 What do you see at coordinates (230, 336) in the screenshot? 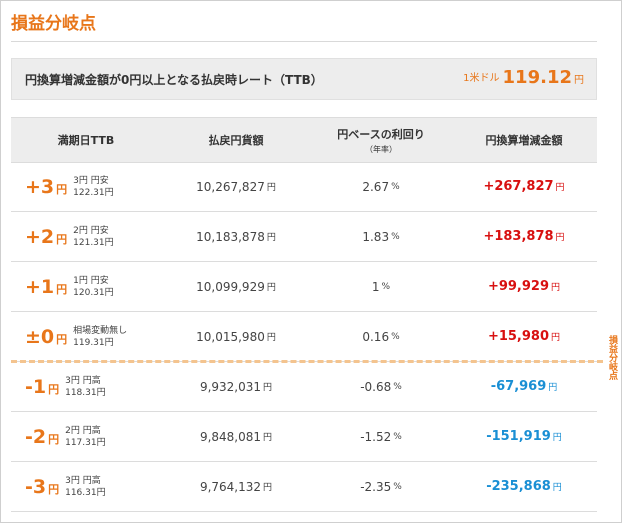
I see `payout-amount: 10,015,980` at bounding box center [230, 336].